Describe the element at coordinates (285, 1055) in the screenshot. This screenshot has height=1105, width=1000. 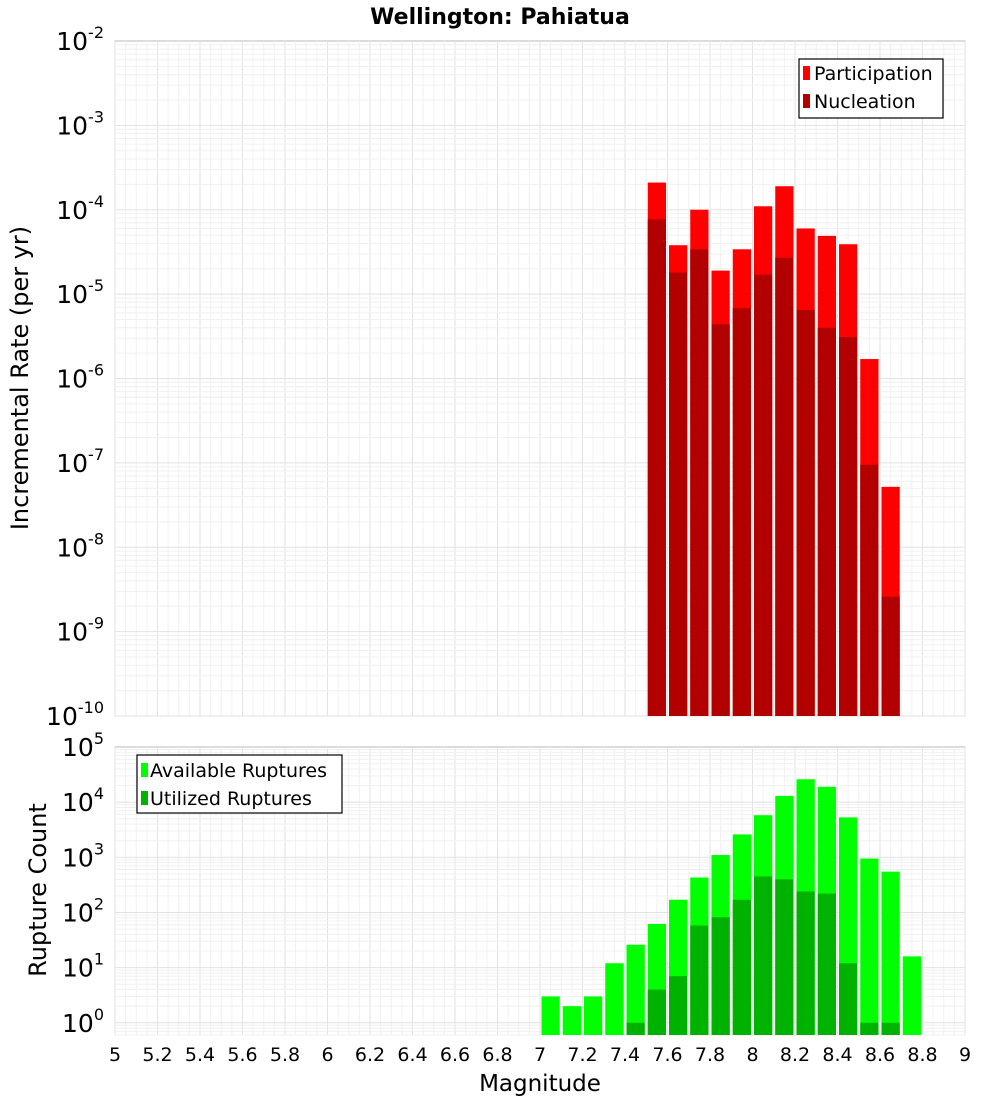
I see `x-tick-label: 5.8` at that location.